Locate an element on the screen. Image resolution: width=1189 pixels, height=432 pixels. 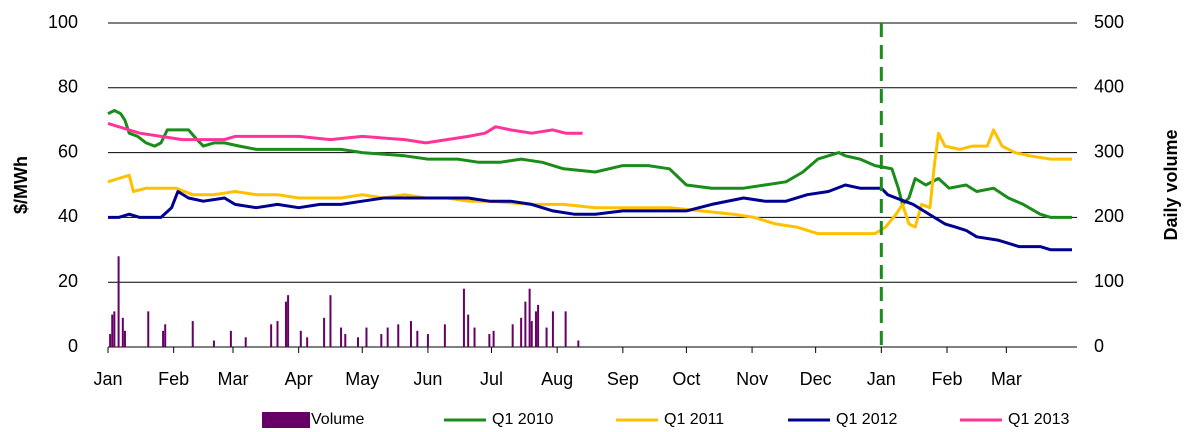
y-tick-label: 40 is located at coordinates (68, 216).